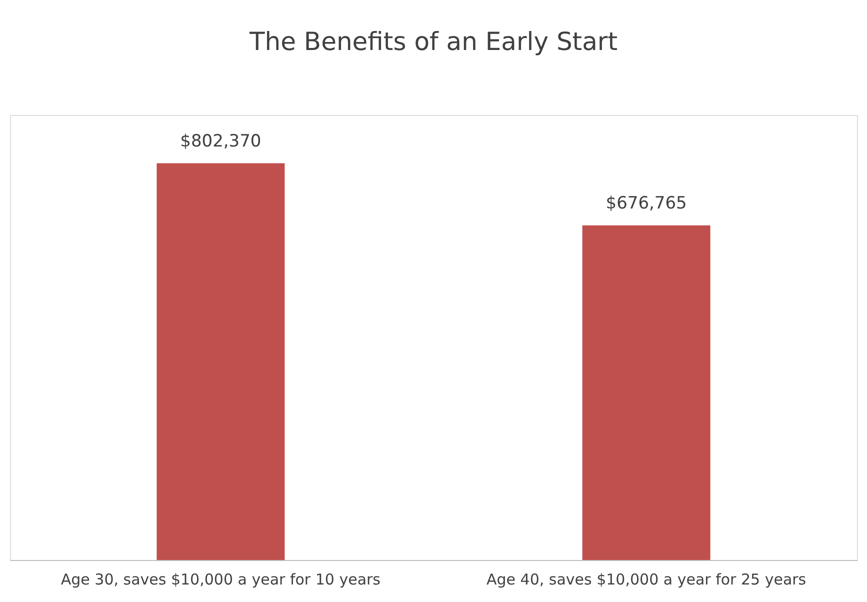 The image size is (867, 602). I want to click on data-label: $676,765, so click(646, 203).